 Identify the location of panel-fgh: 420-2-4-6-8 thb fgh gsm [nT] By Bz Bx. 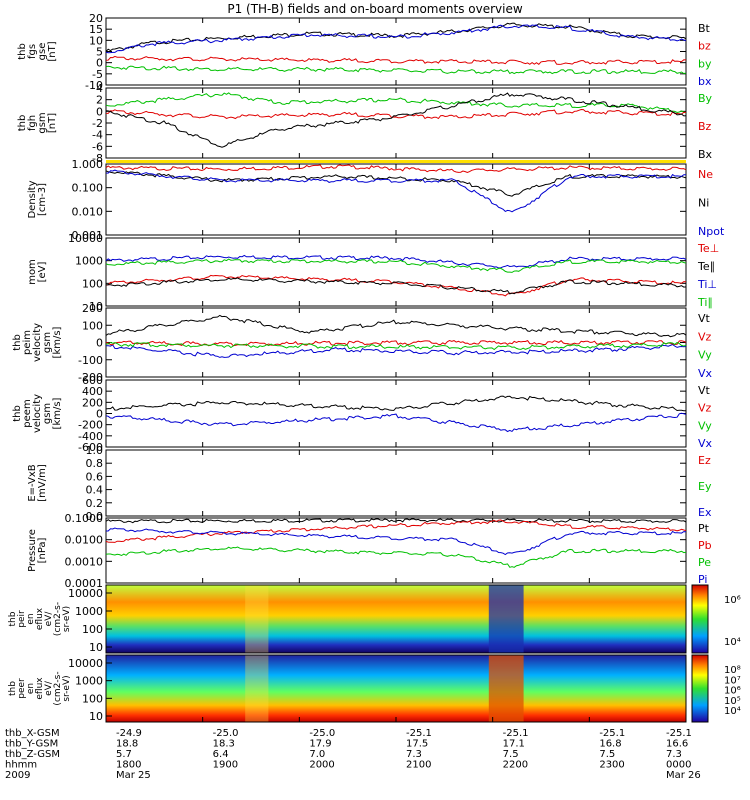
(365, 123).